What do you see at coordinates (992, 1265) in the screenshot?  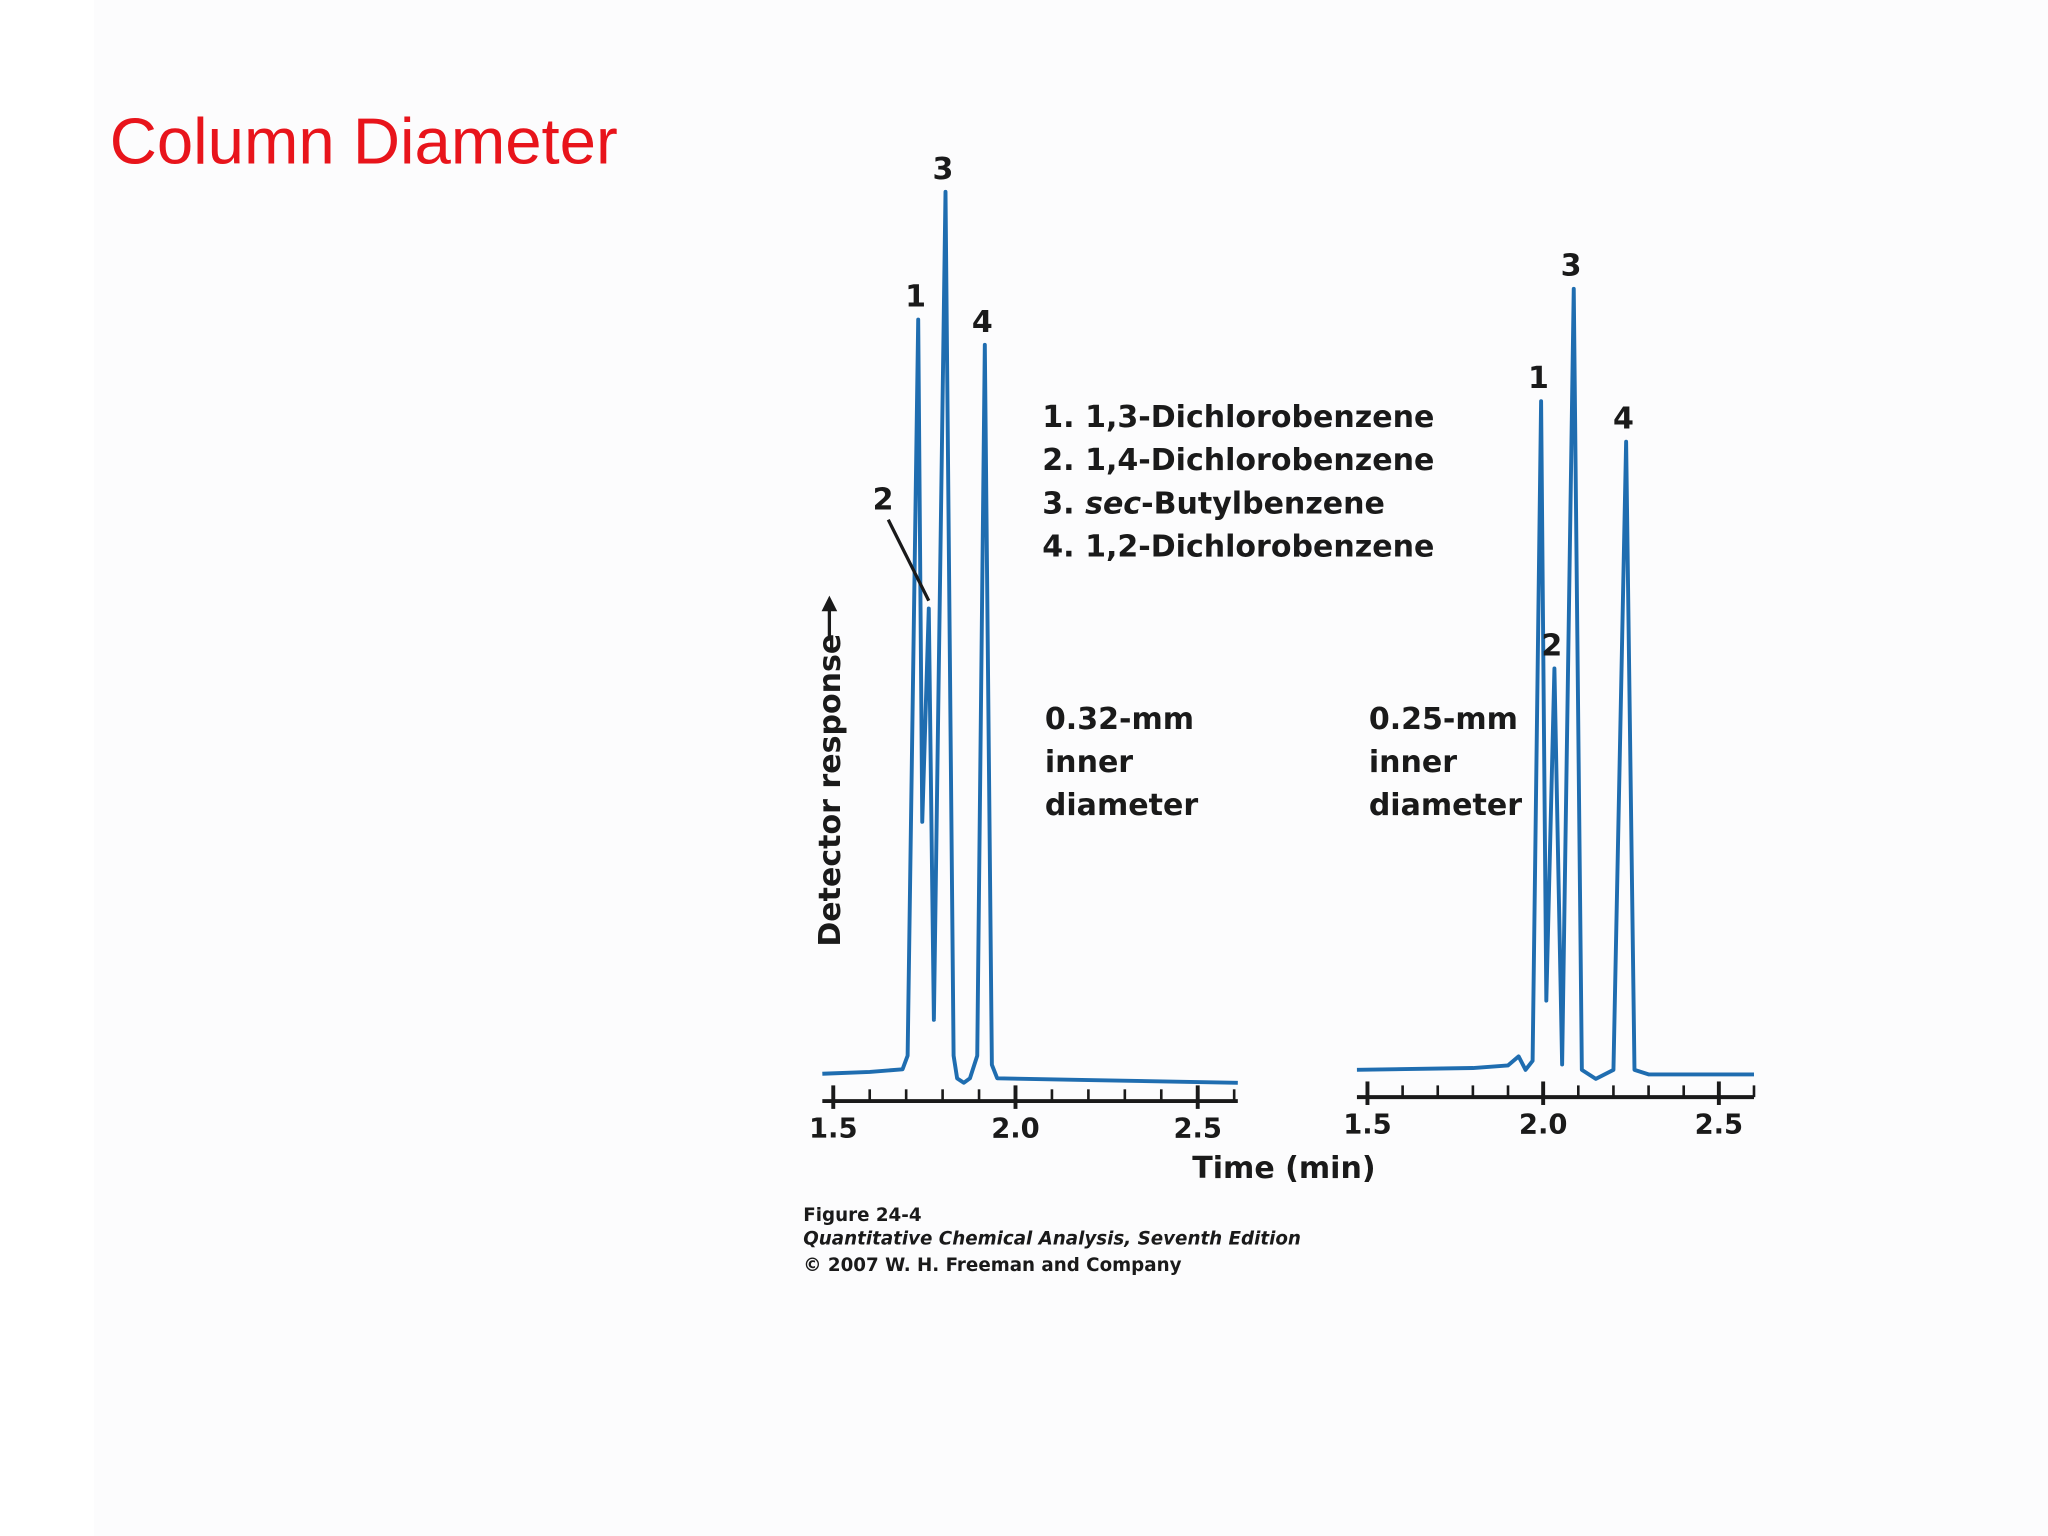 I see `caption-copyright: © 2007 W. H. Freeman and Company` at bounding box center [992, 1265].